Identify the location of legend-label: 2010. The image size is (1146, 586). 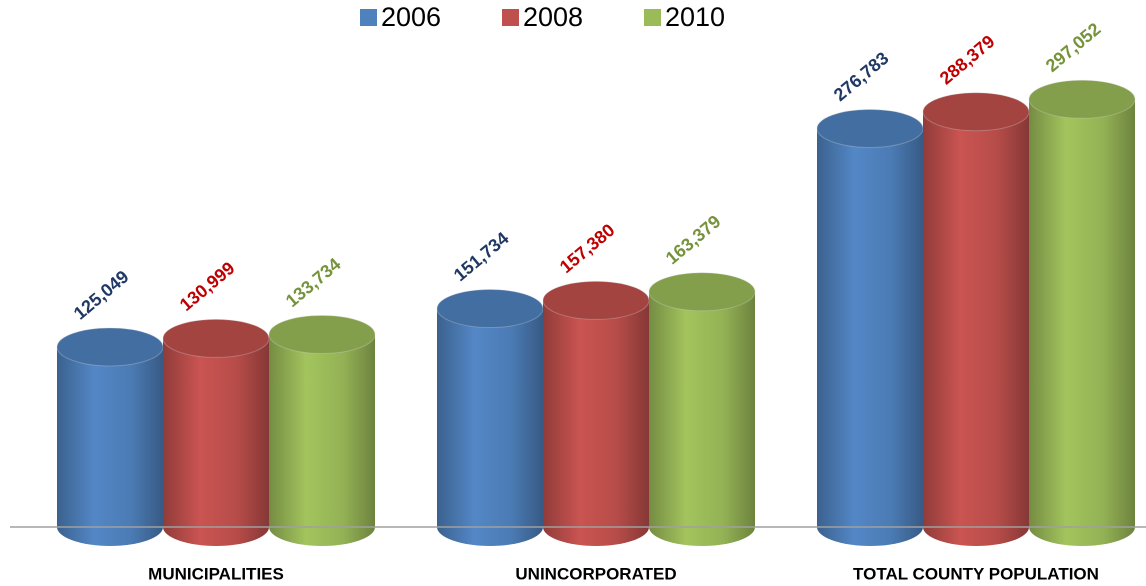
(695, 17).